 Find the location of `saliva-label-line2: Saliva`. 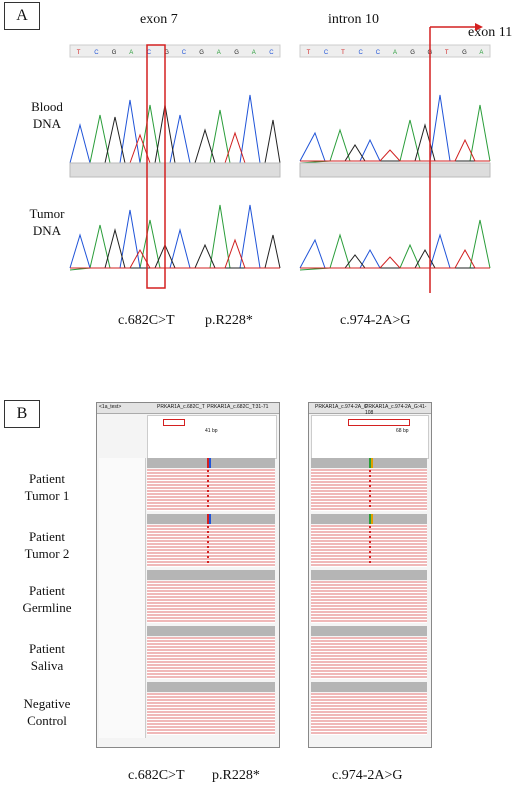

saliva-label-line2: Saliva is located at coordinates (47, 665).